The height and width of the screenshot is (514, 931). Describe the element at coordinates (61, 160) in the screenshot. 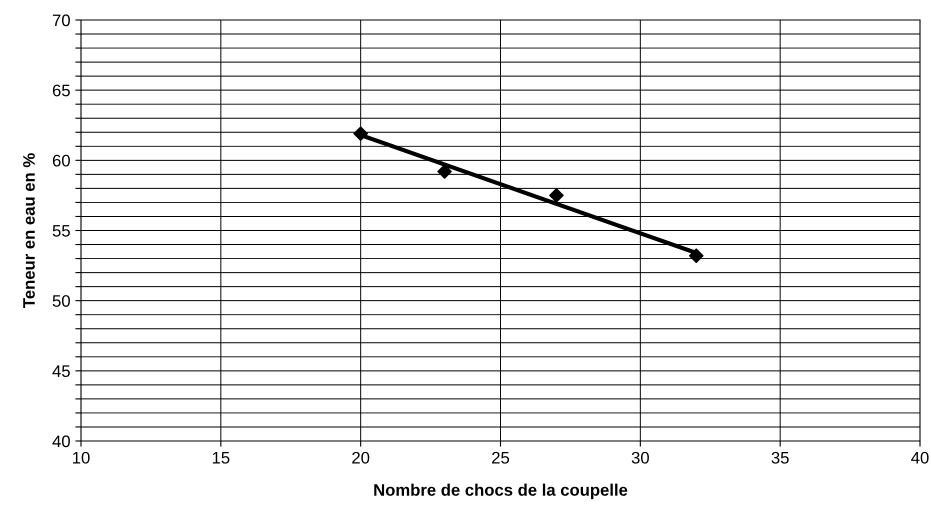

I see `y-tick-label: 60` at that location.